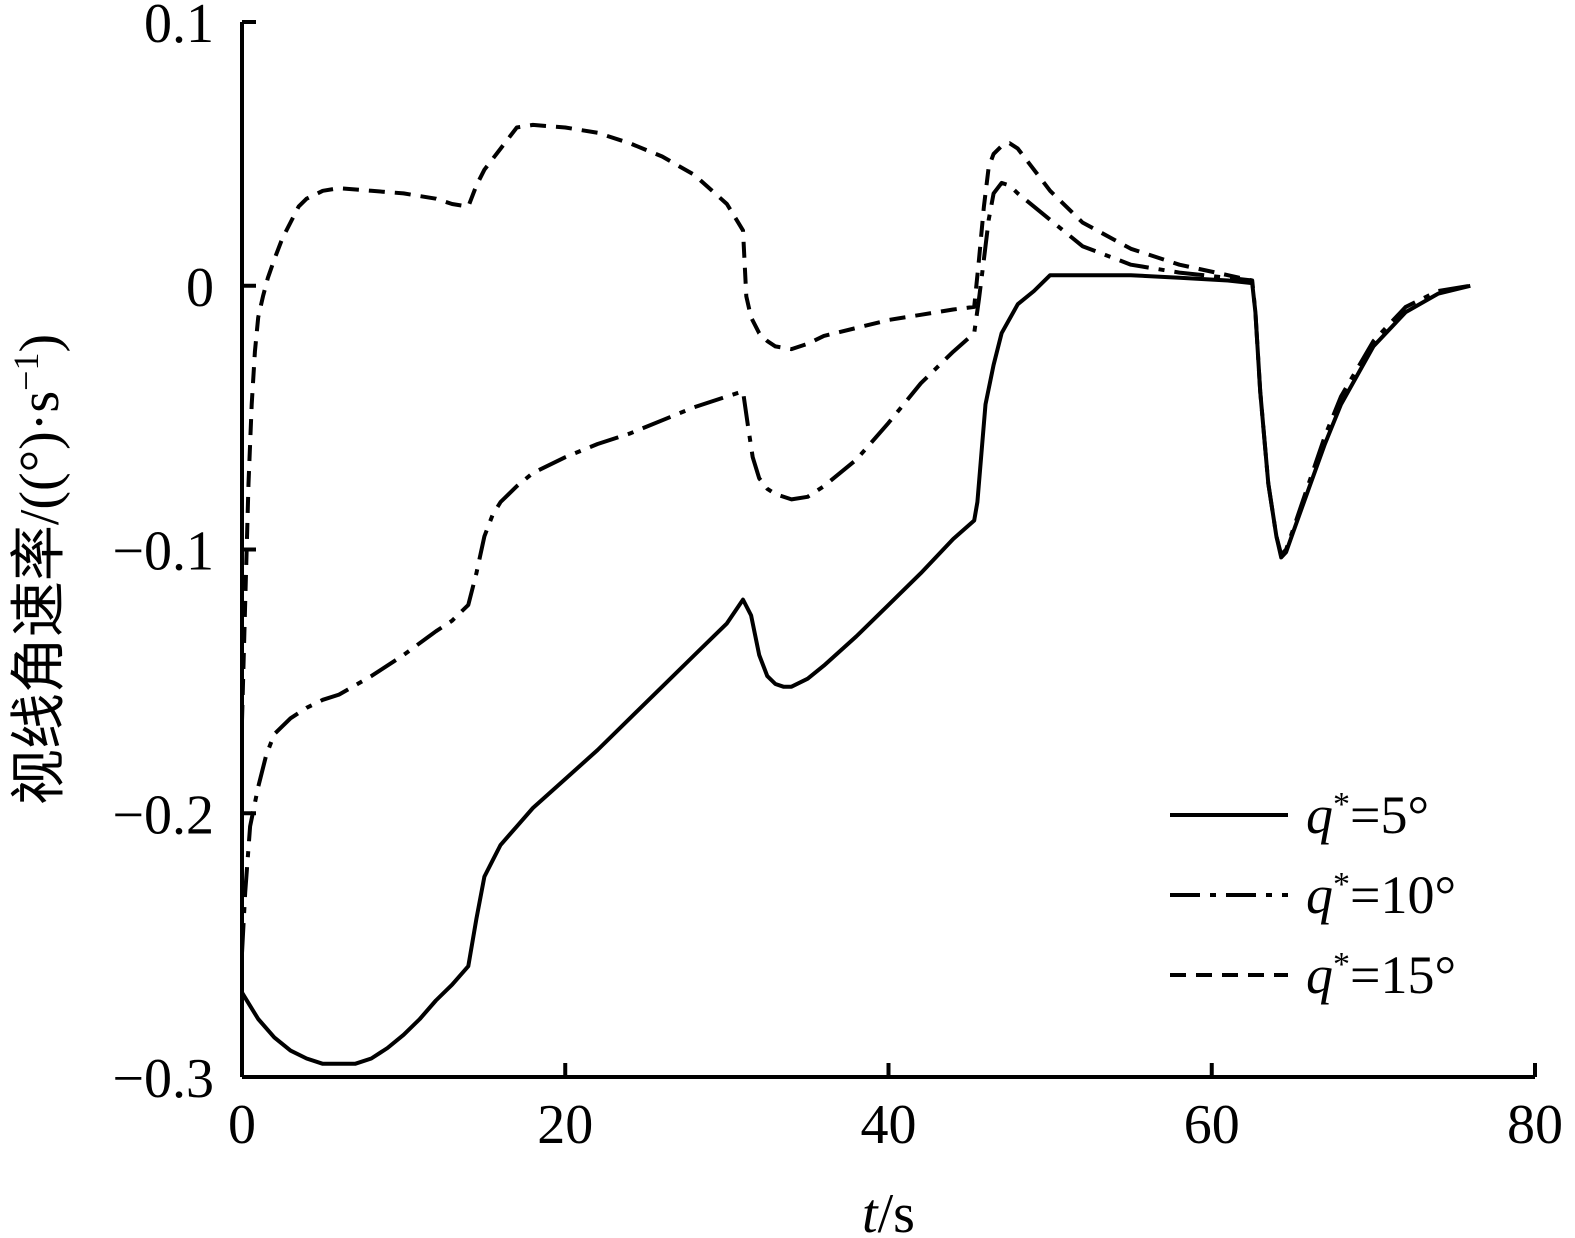 This screenshot has width=1575, height=1238. What do you see at coordinates (889, 1125) in the screenshot?
I see `x-tick-label: 40` at bounding box center [889, 1125].